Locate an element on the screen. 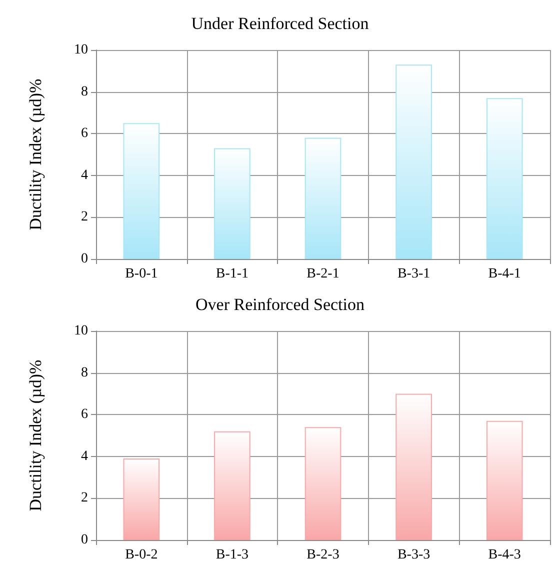 This screenshot has width=560, height=578. x-tick-label: B-0-2 is located at coordinates (141, 555).